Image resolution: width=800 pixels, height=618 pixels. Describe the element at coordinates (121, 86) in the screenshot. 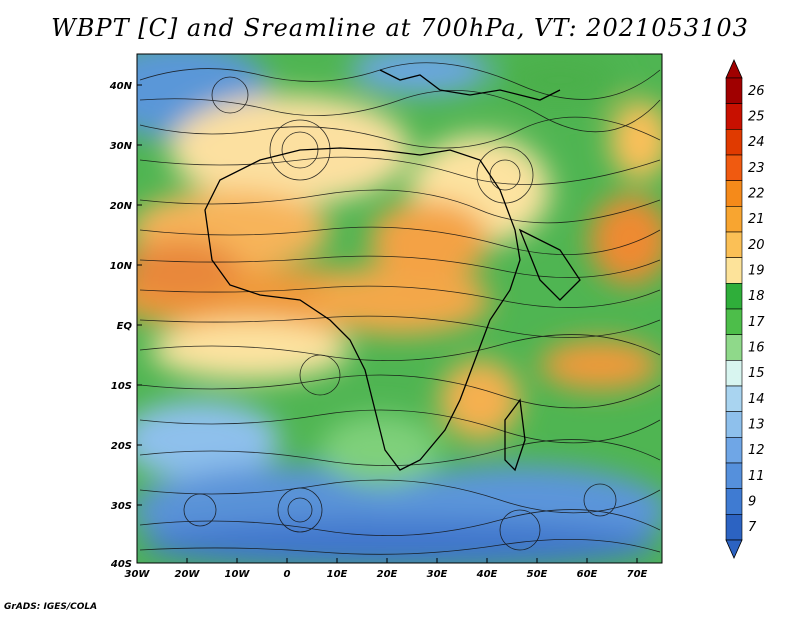

I see `lat-label-40n: 40N` at that location.